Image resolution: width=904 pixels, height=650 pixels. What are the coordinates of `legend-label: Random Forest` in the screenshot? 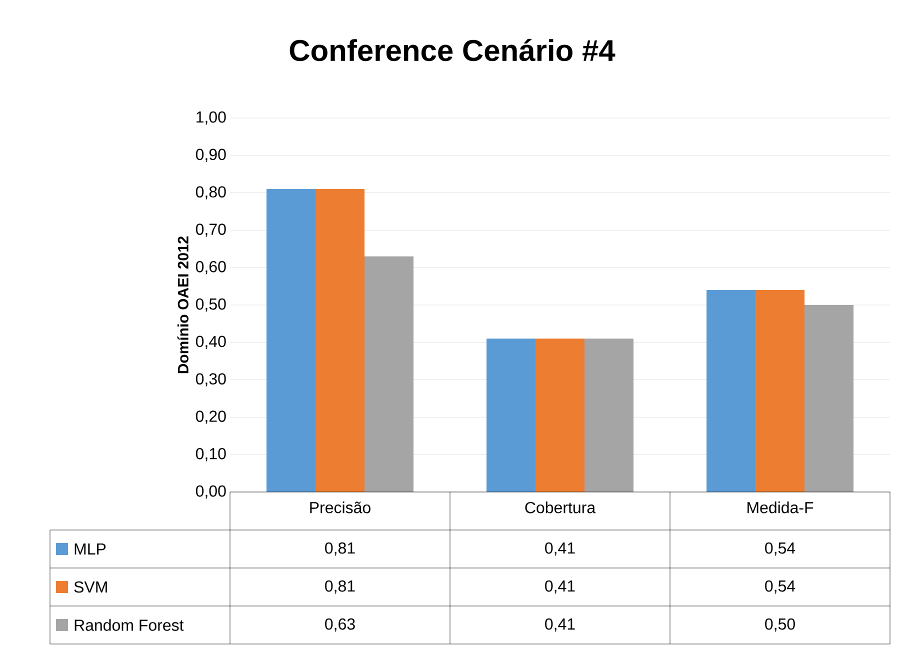 It's located at (129, 625).